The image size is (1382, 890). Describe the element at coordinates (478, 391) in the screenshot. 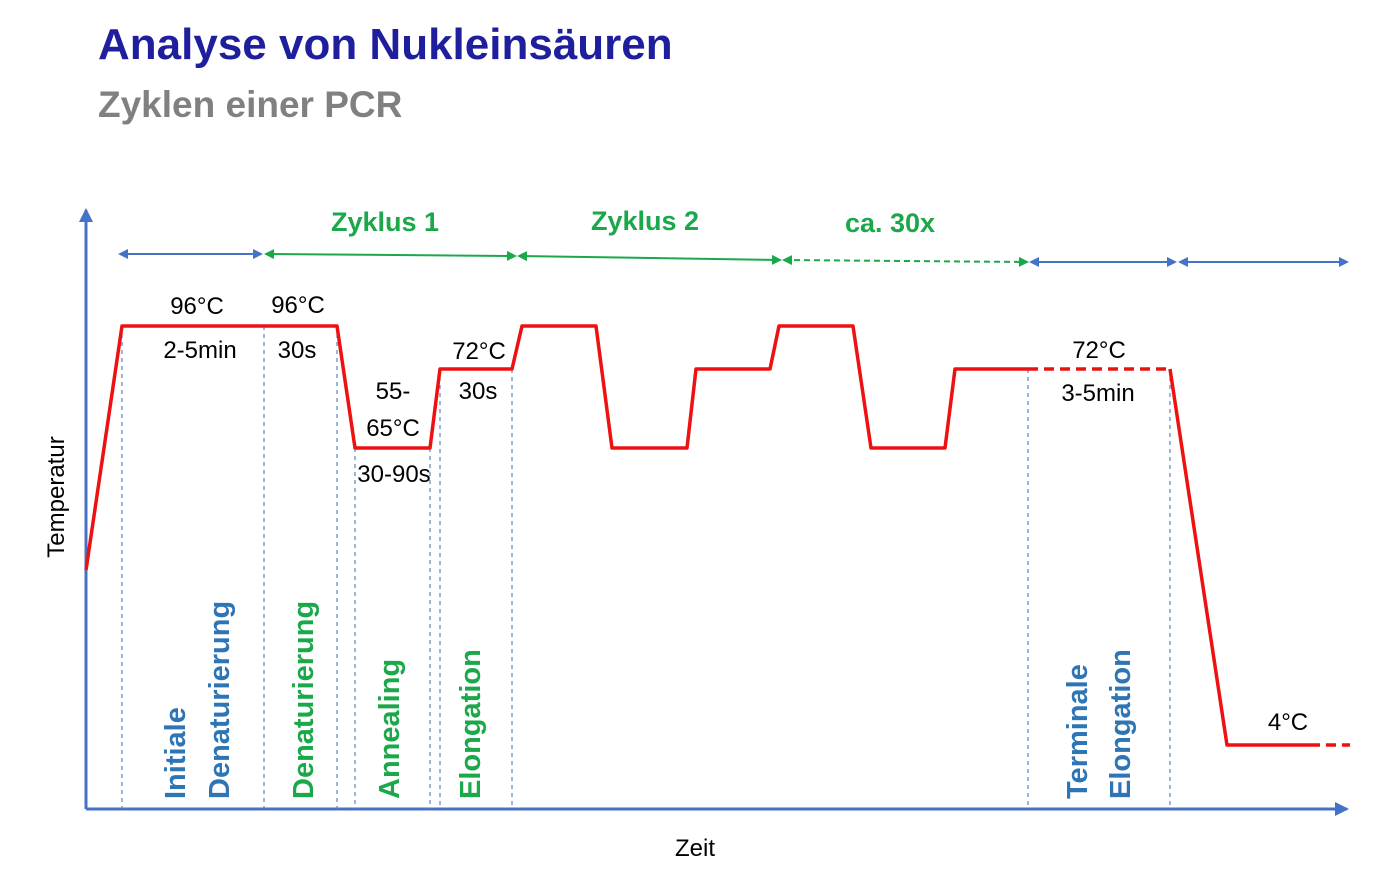

I see `elong-time-label: 30s` at that location.